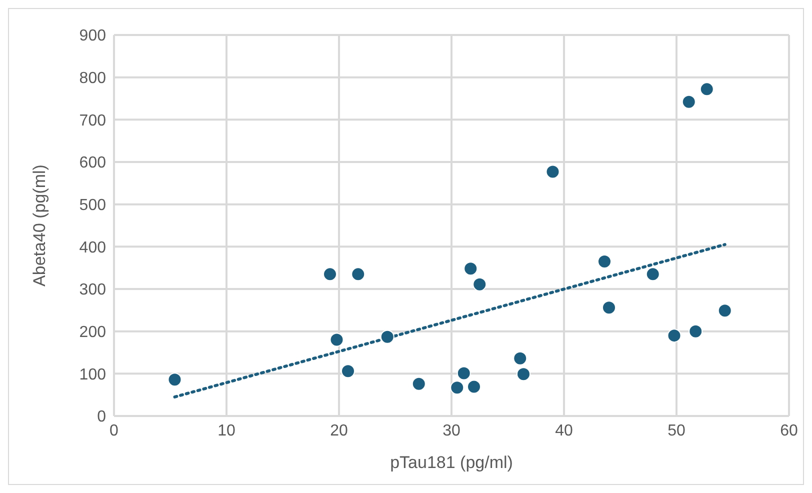  What do you see at coordinates (92, 290) in the screenshot?
I see `y-tick-label: 300` at bounding box center [92, 290].